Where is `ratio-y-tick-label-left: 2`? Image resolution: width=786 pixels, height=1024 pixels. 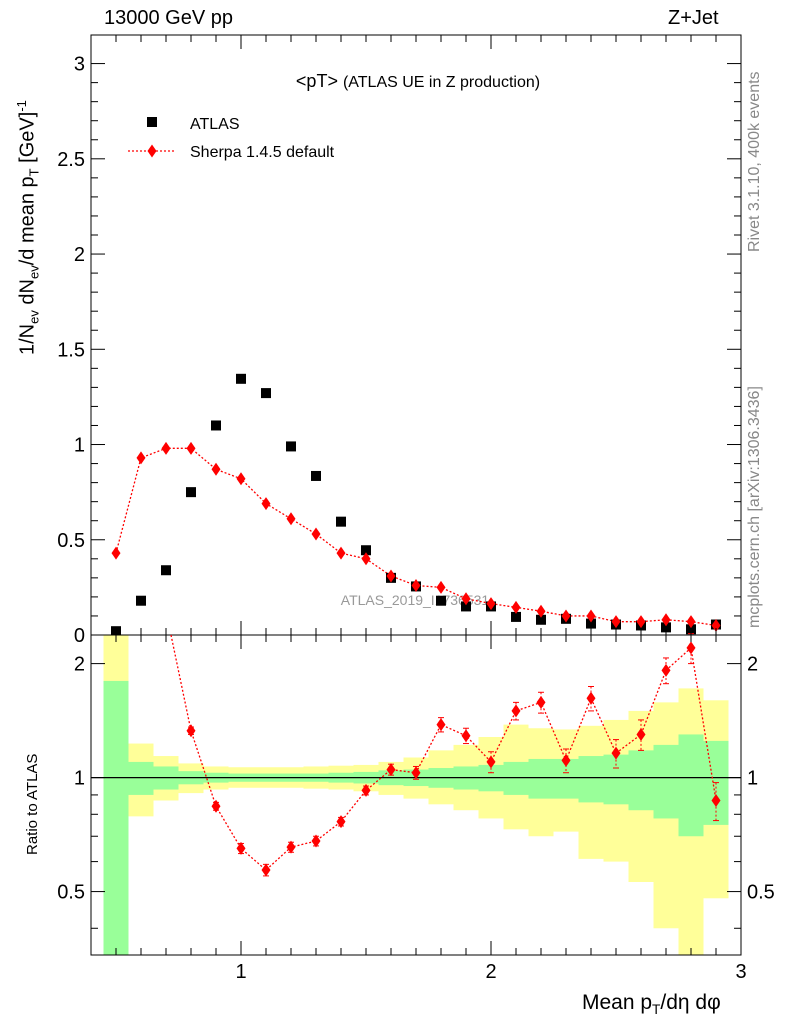 ratio-y-tick-label-left: 2 is located at coordinates (79, 665).